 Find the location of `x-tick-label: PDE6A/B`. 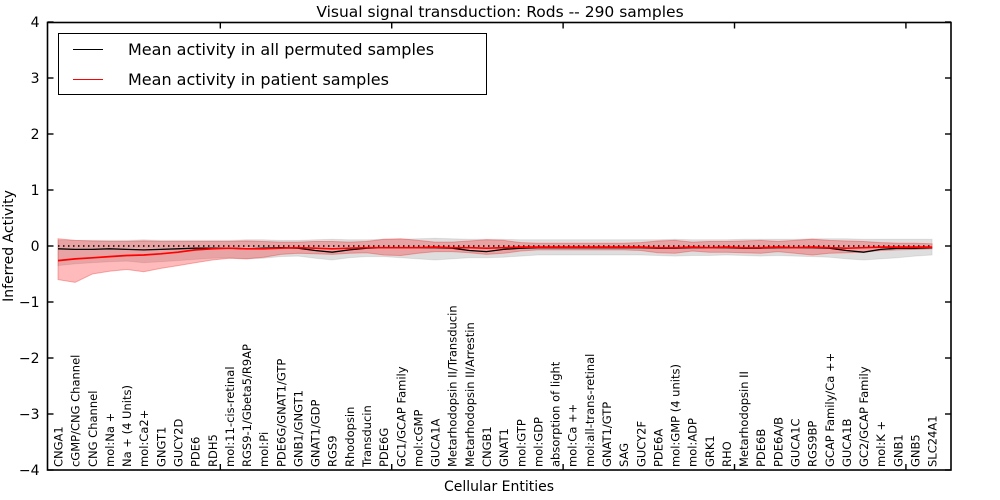

x-tick-label: PDE6A/B is located at coordinates (778, 442).